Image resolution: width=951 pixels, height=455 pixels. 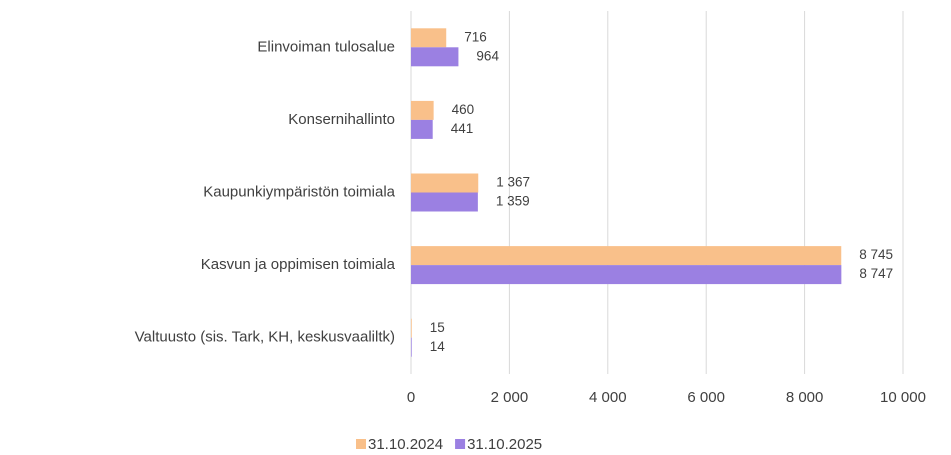 I want to click on data-label: 8 747, so click(x=876, y=273).